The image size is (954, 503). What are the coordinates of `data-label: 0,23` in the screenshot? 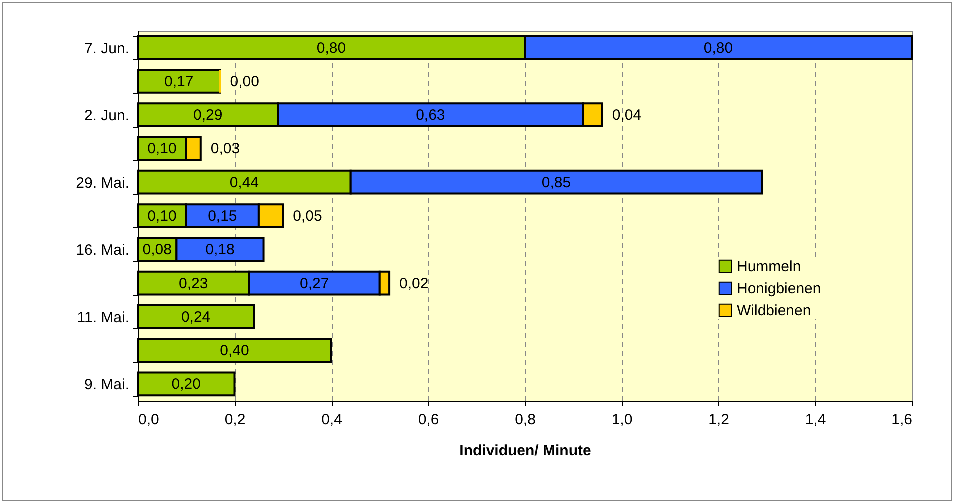 It's located at (193, 283).